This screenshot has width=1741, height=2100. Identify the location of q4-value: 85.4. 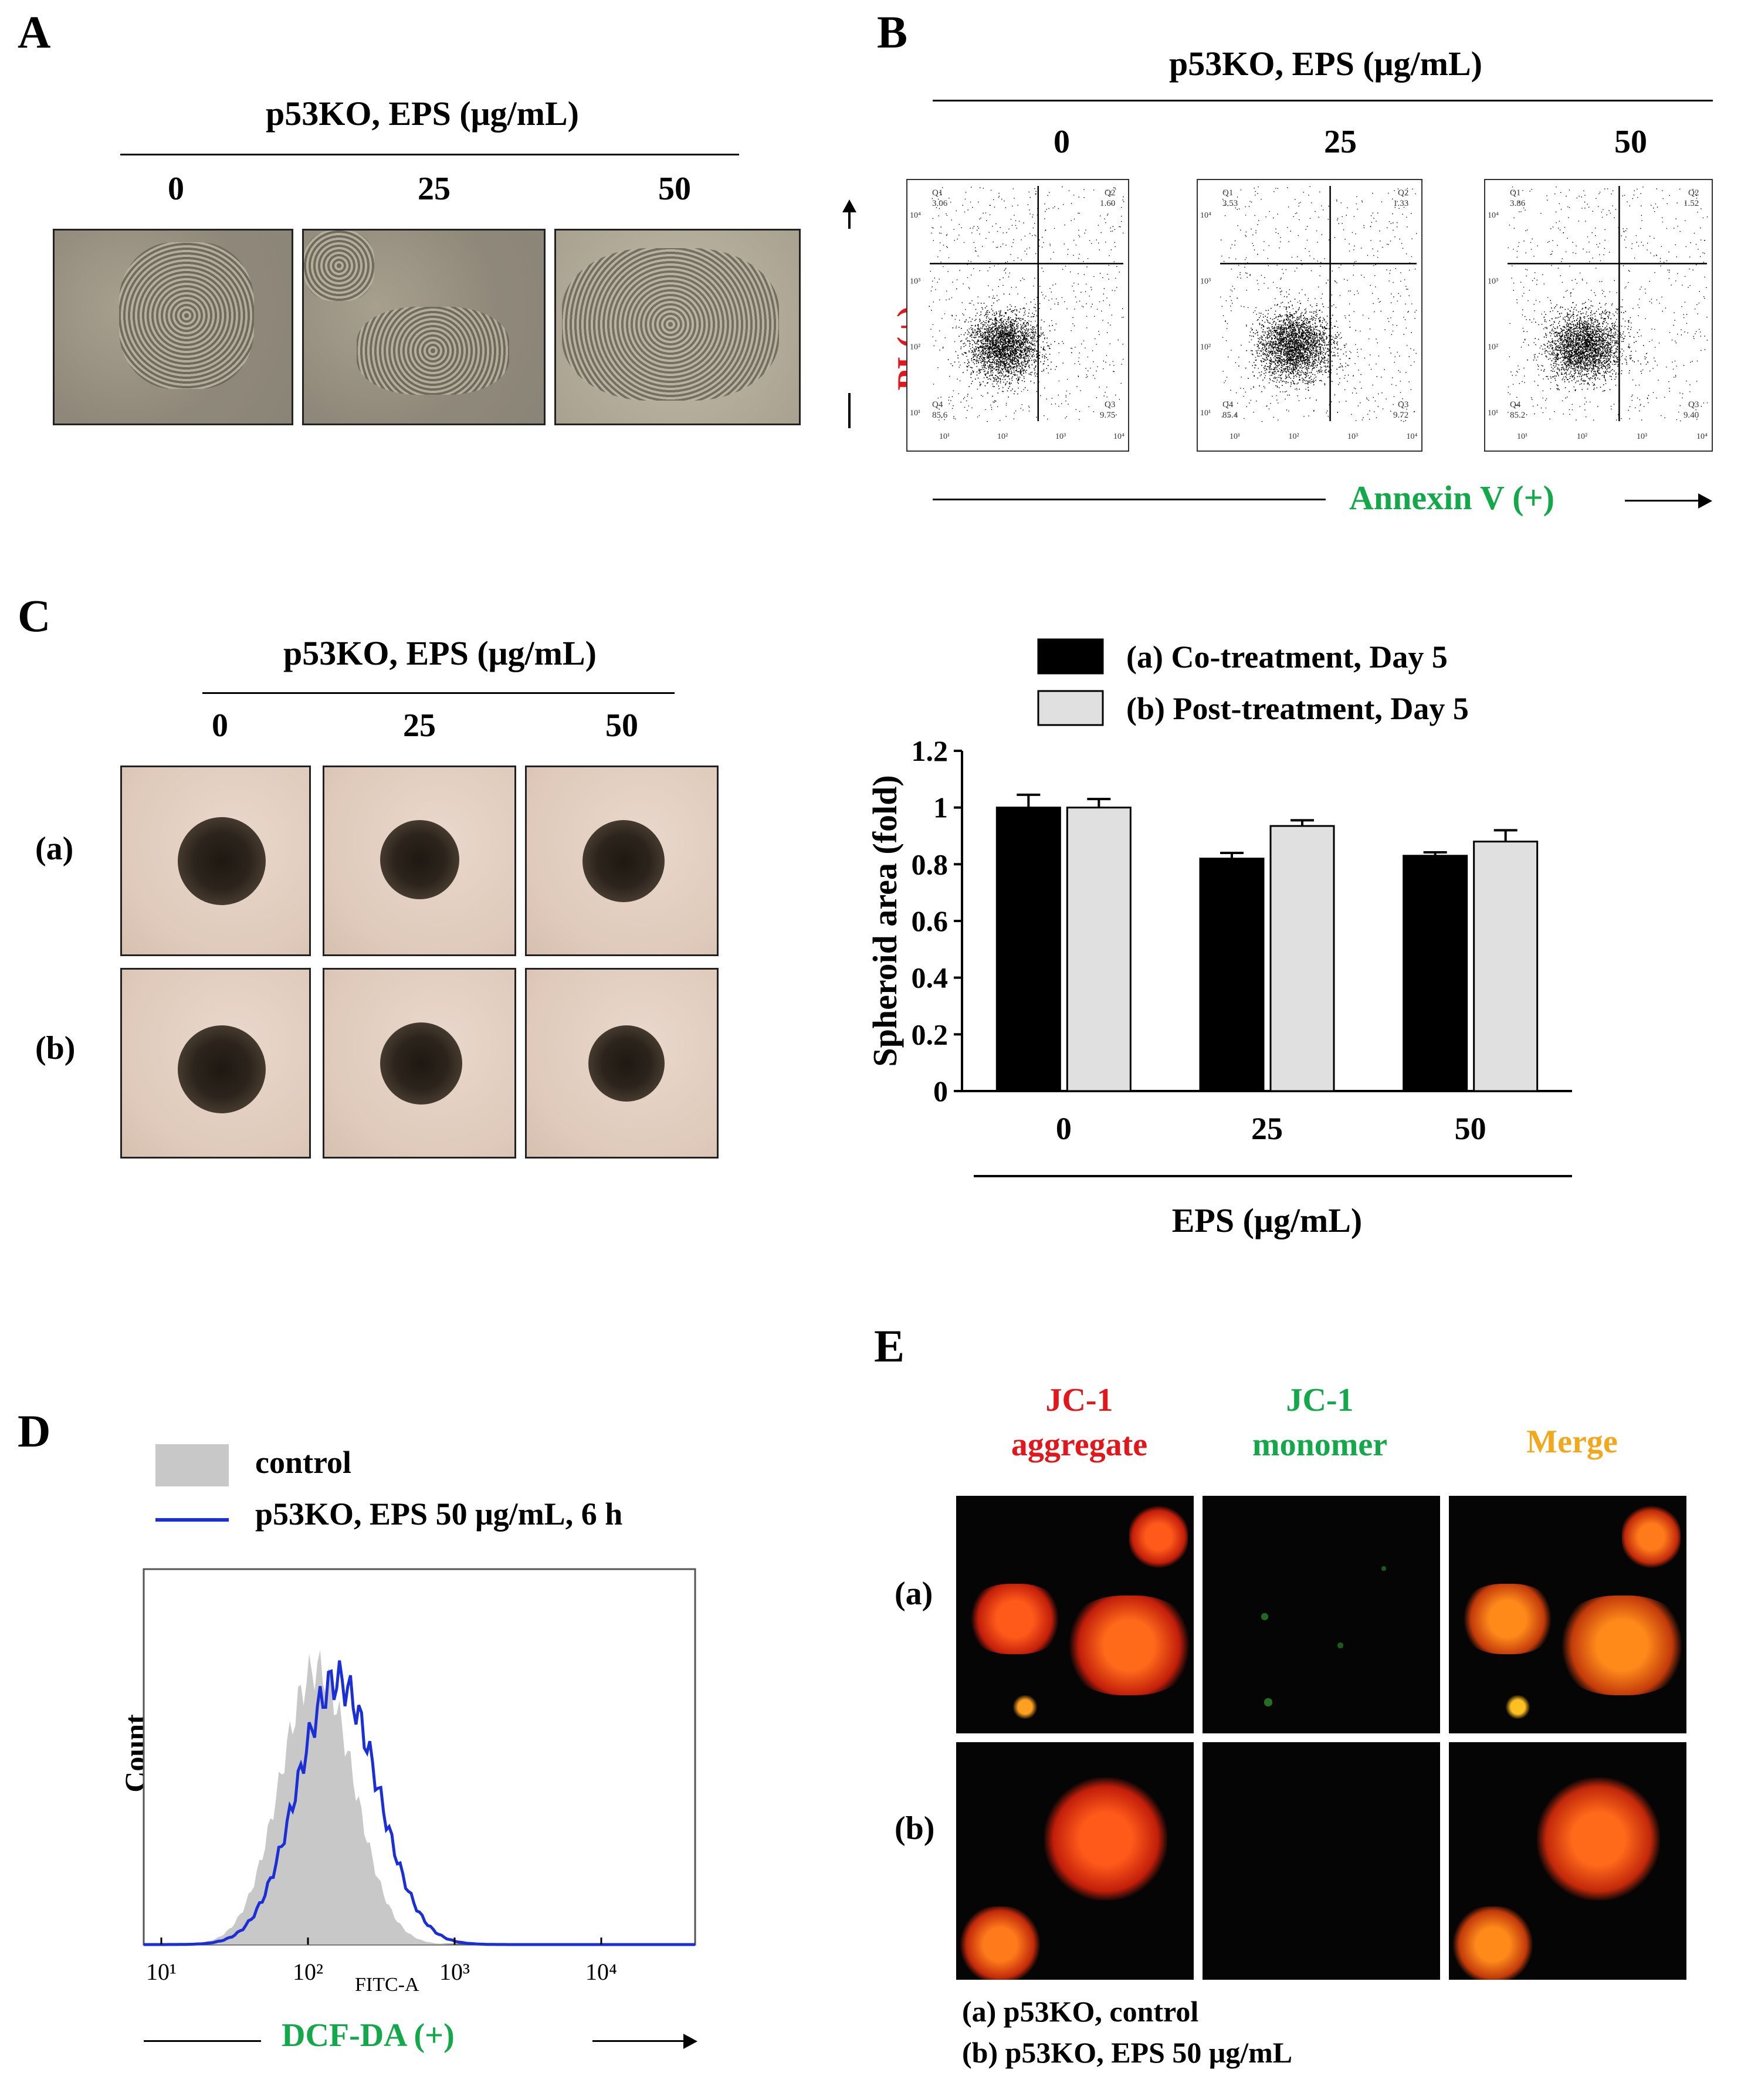
(1230, 415).